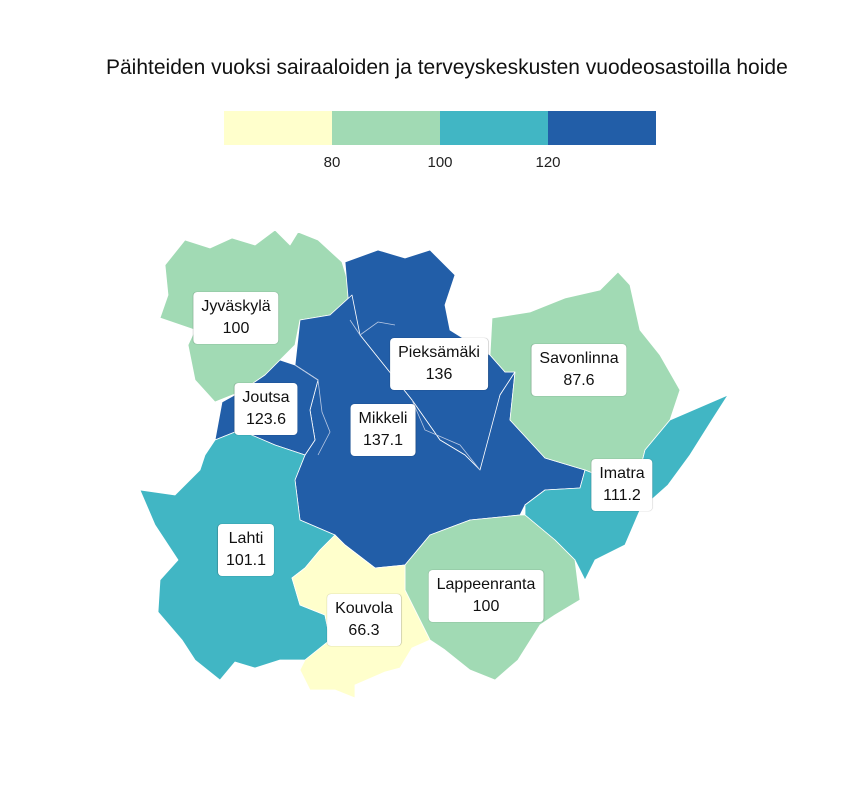 Image resolution: width=864 pixels, height=792 pixels. Describe the element at coordinates (622, 473) in the screenshot. I see `region-name: Imatra` at that location.